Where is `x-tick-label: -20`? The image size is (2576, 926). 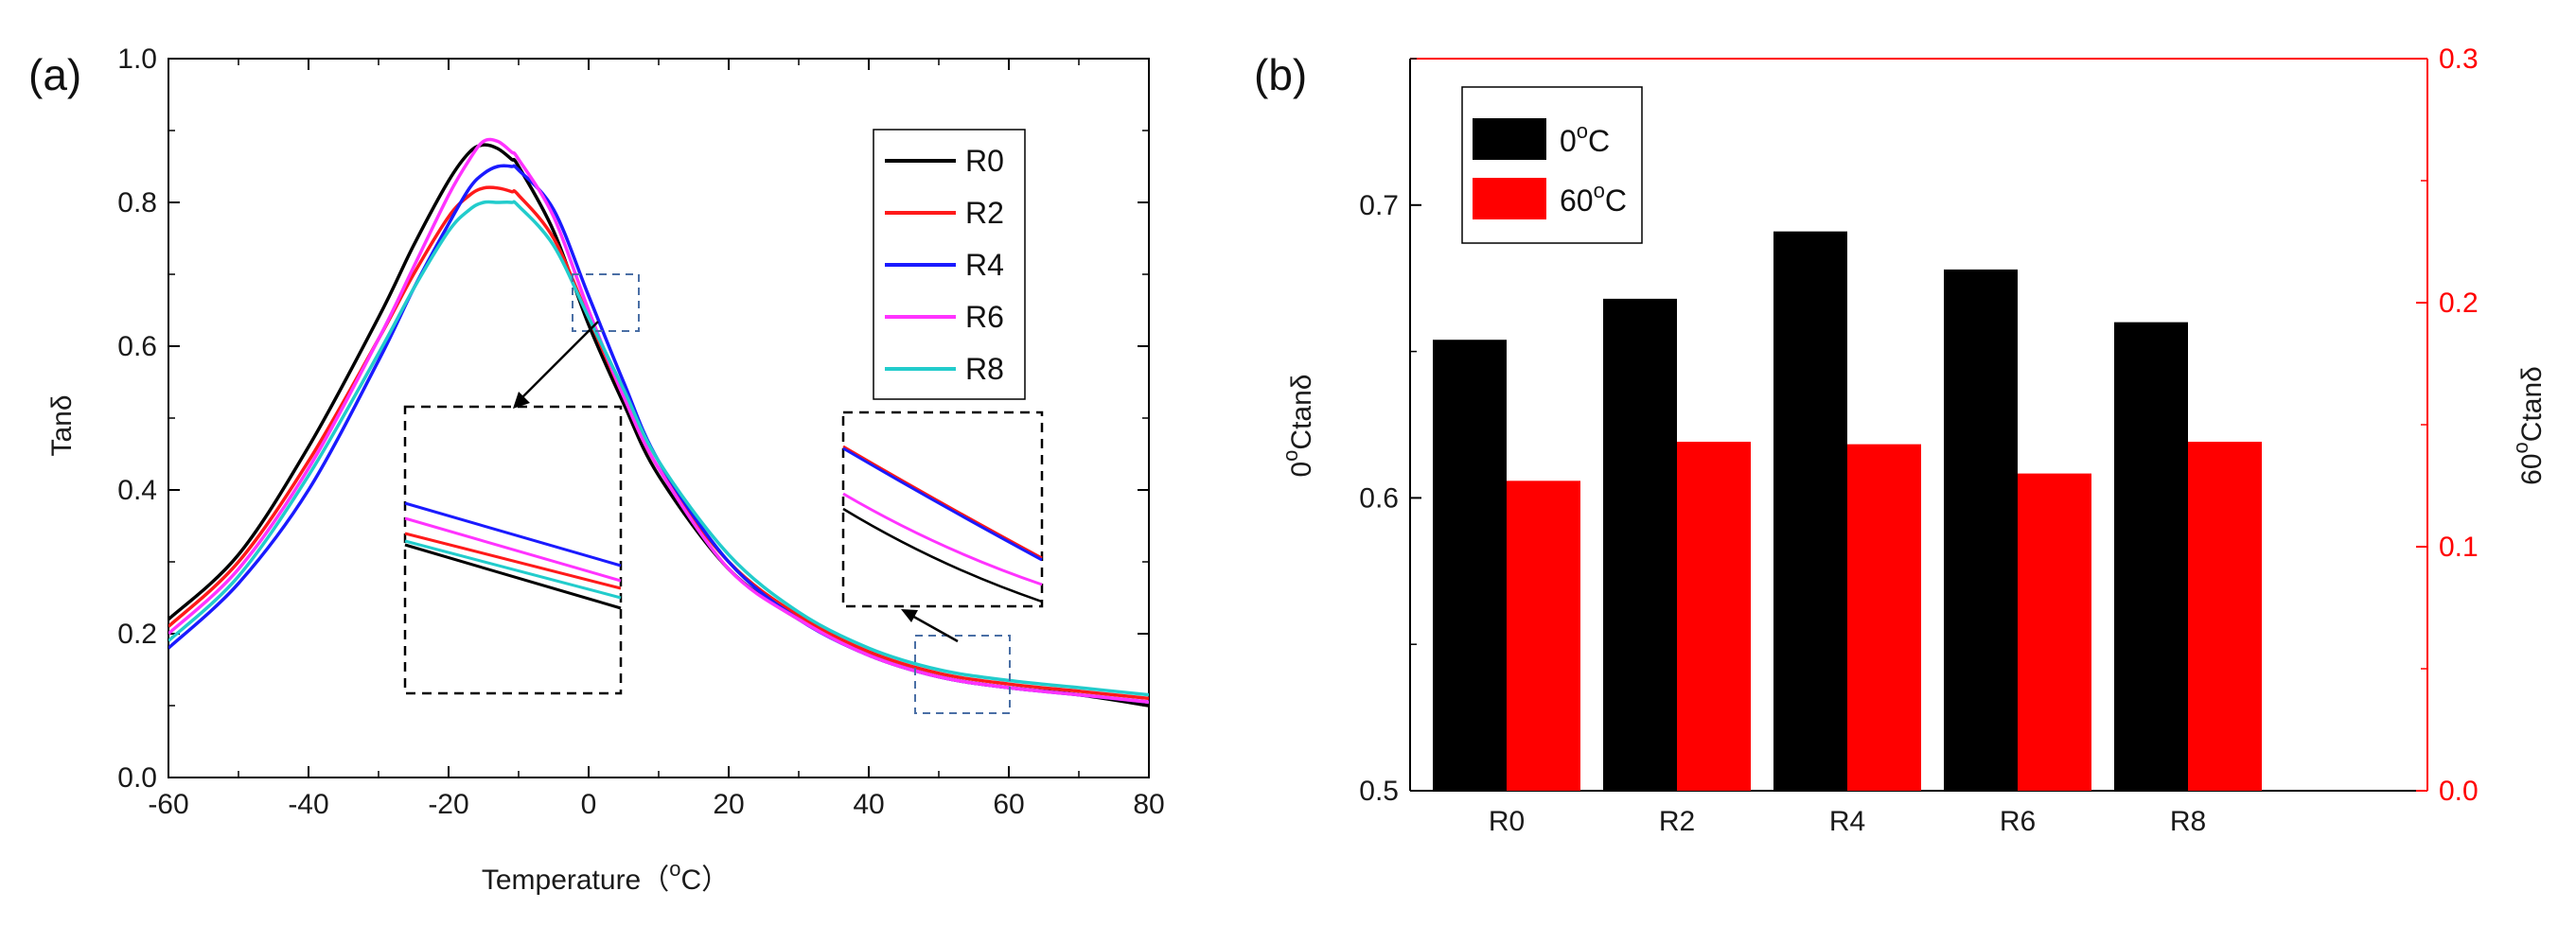
x-tick-label: -20 is located at coordinates (448, 804).